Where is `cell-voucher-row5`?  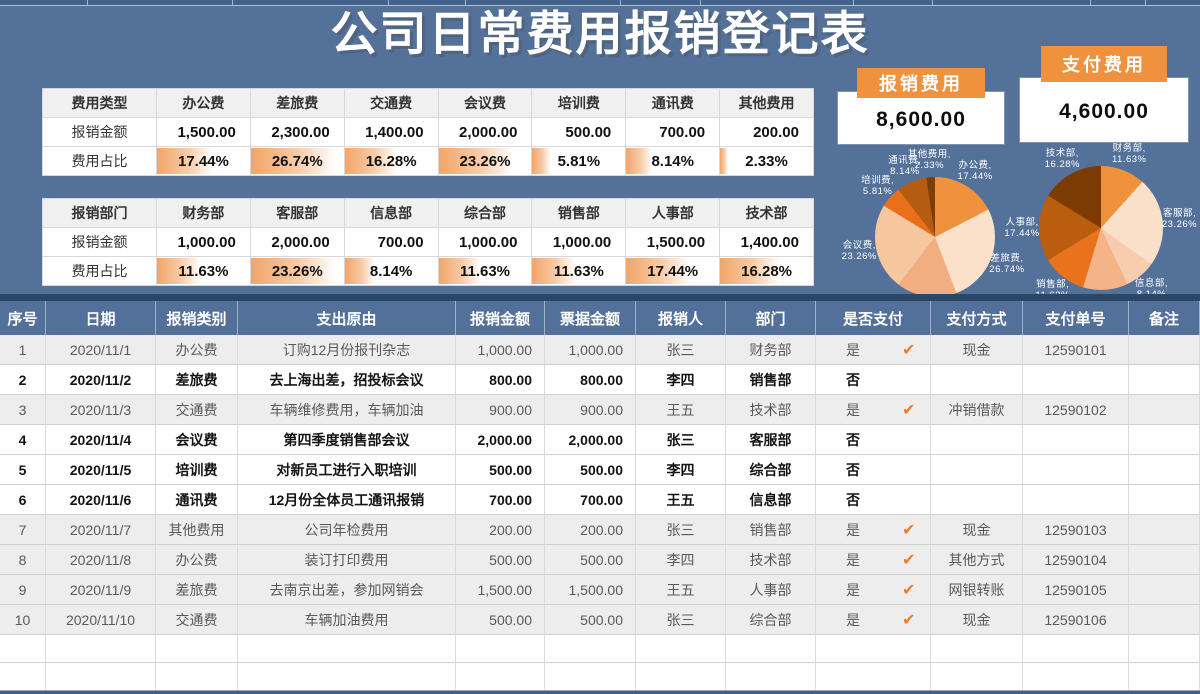 cell-voucher-row5 is located at coordinates (1076, 470).